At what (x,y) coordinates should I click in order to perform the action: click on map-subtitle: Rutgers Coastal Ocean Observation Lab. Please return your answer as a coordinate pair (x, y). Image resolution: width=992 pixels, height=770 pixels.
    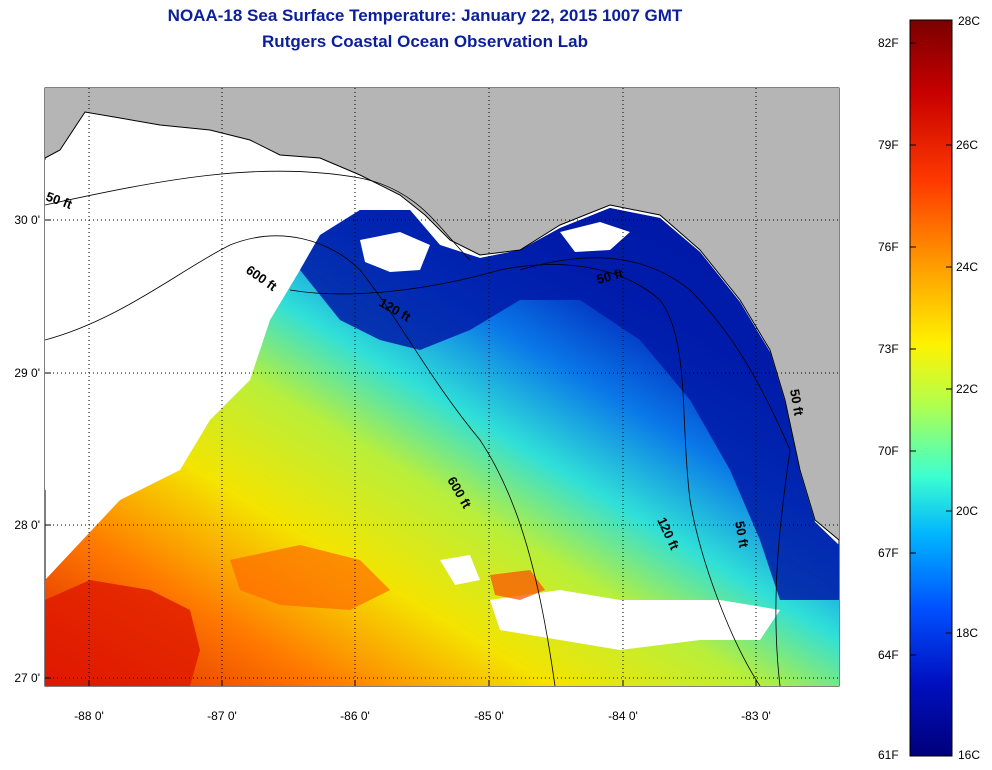
    Looking at the image, I should click on (425, 41).